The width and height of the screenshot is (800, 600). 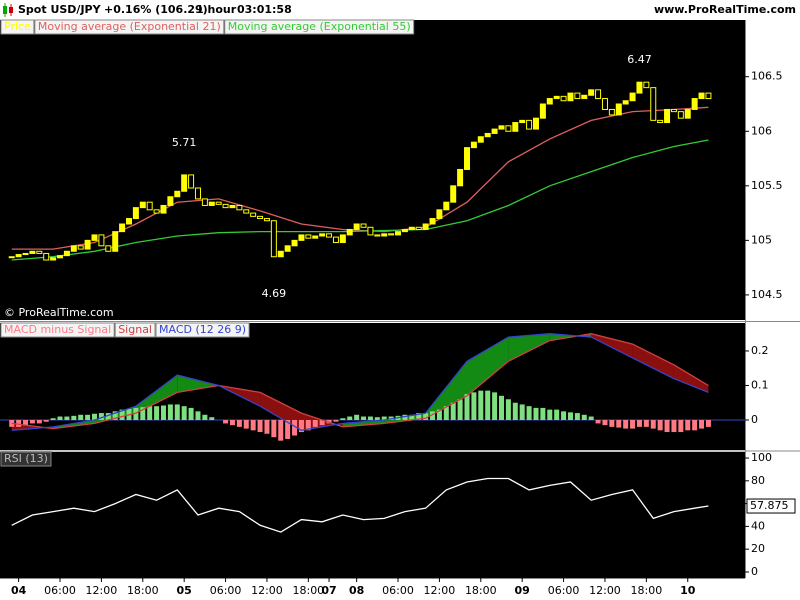 I want to click on legend-entry: MACD (12 26 9), so click(x=202, y=329).